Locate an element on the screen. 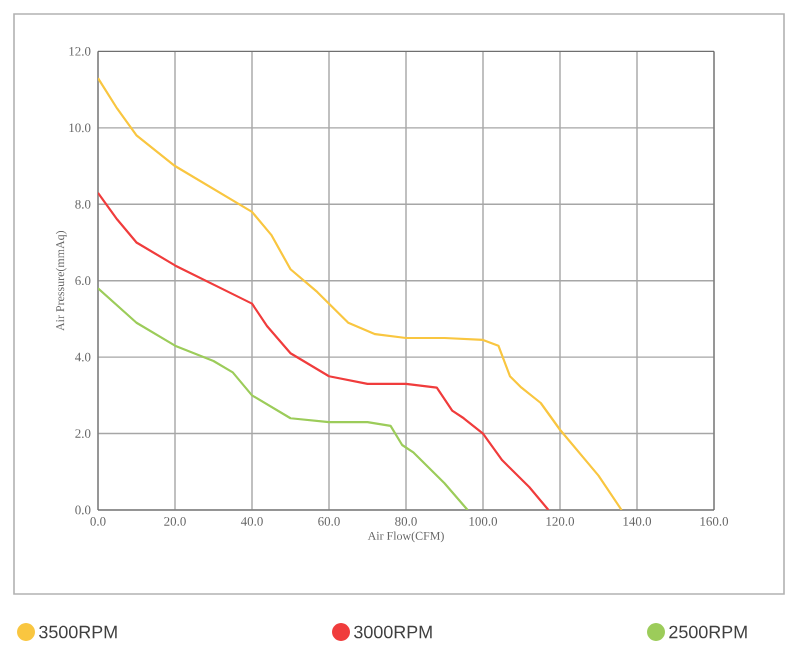 This screenshot has width=804, height=662. legend-label: 2500RPM is located at coordinates (708, 632).